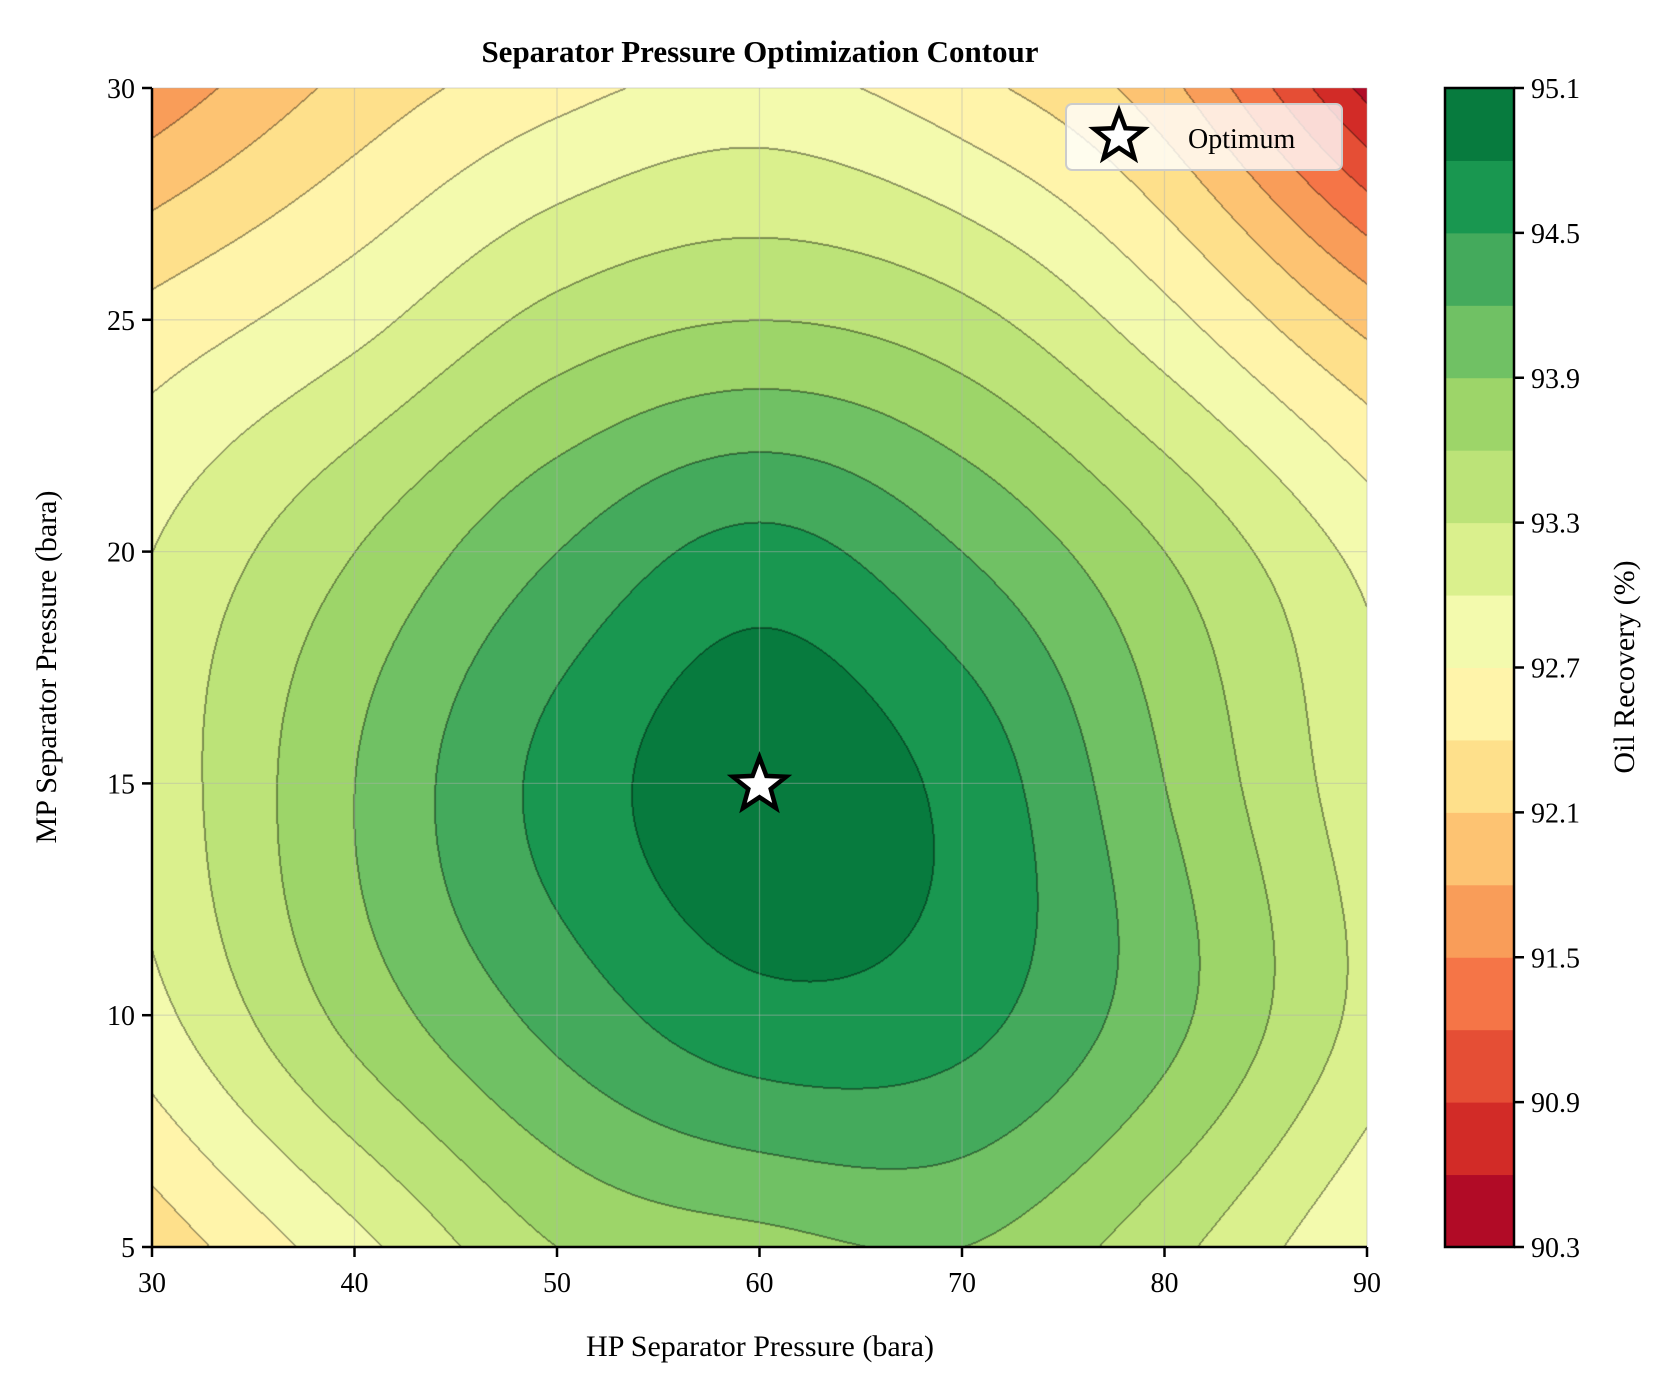  I want to click on x-tick-label: 90, so click(1367, 1283).